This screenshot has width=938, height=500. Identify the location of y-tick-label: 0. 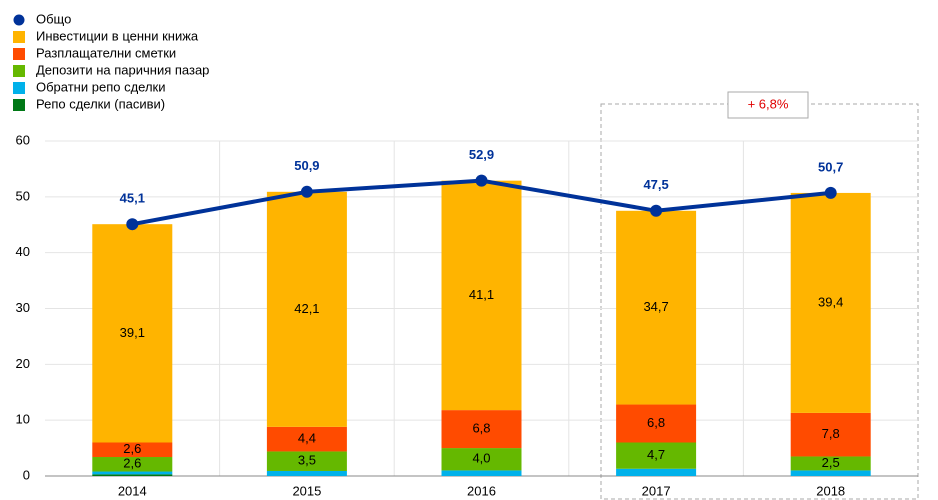
(26, 474).